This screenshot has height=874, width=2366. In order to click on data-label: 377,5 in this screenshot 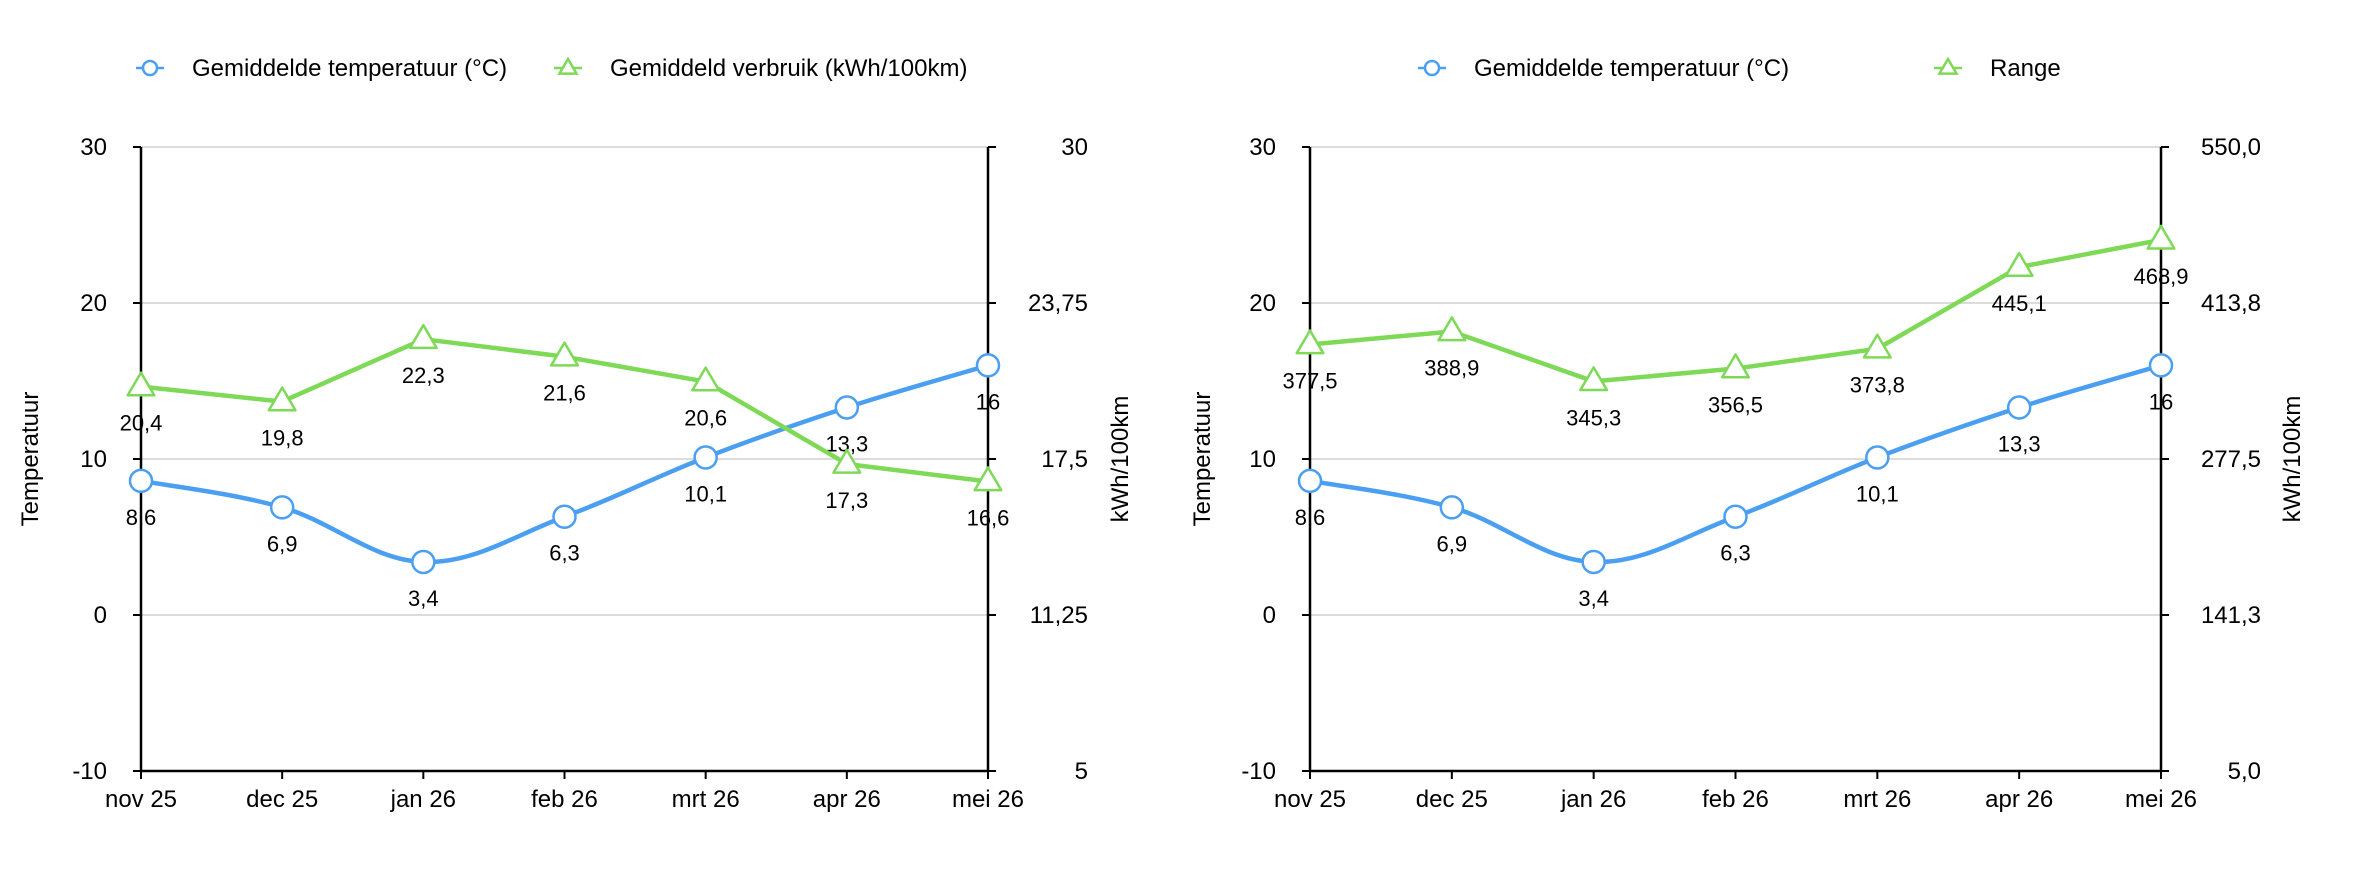, I will do `click(1309, 381)`.